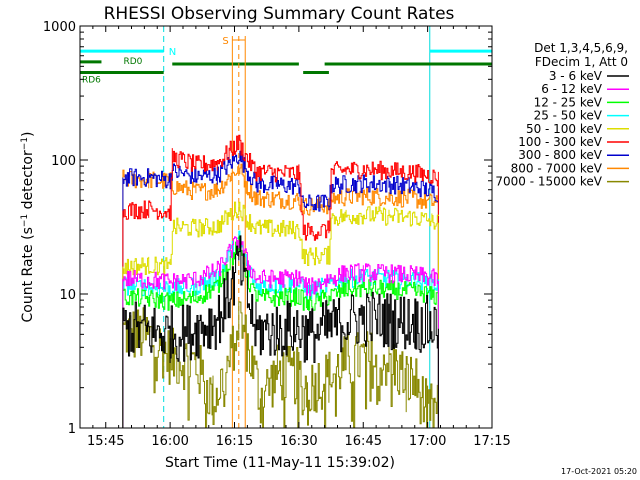 This screenshot has width=640, height=480. What do you see at coordinates (548, 182) in the screenshot?
I see `legend-label-9: 7000 - 15000 keV` at bounding box center [548, 182].